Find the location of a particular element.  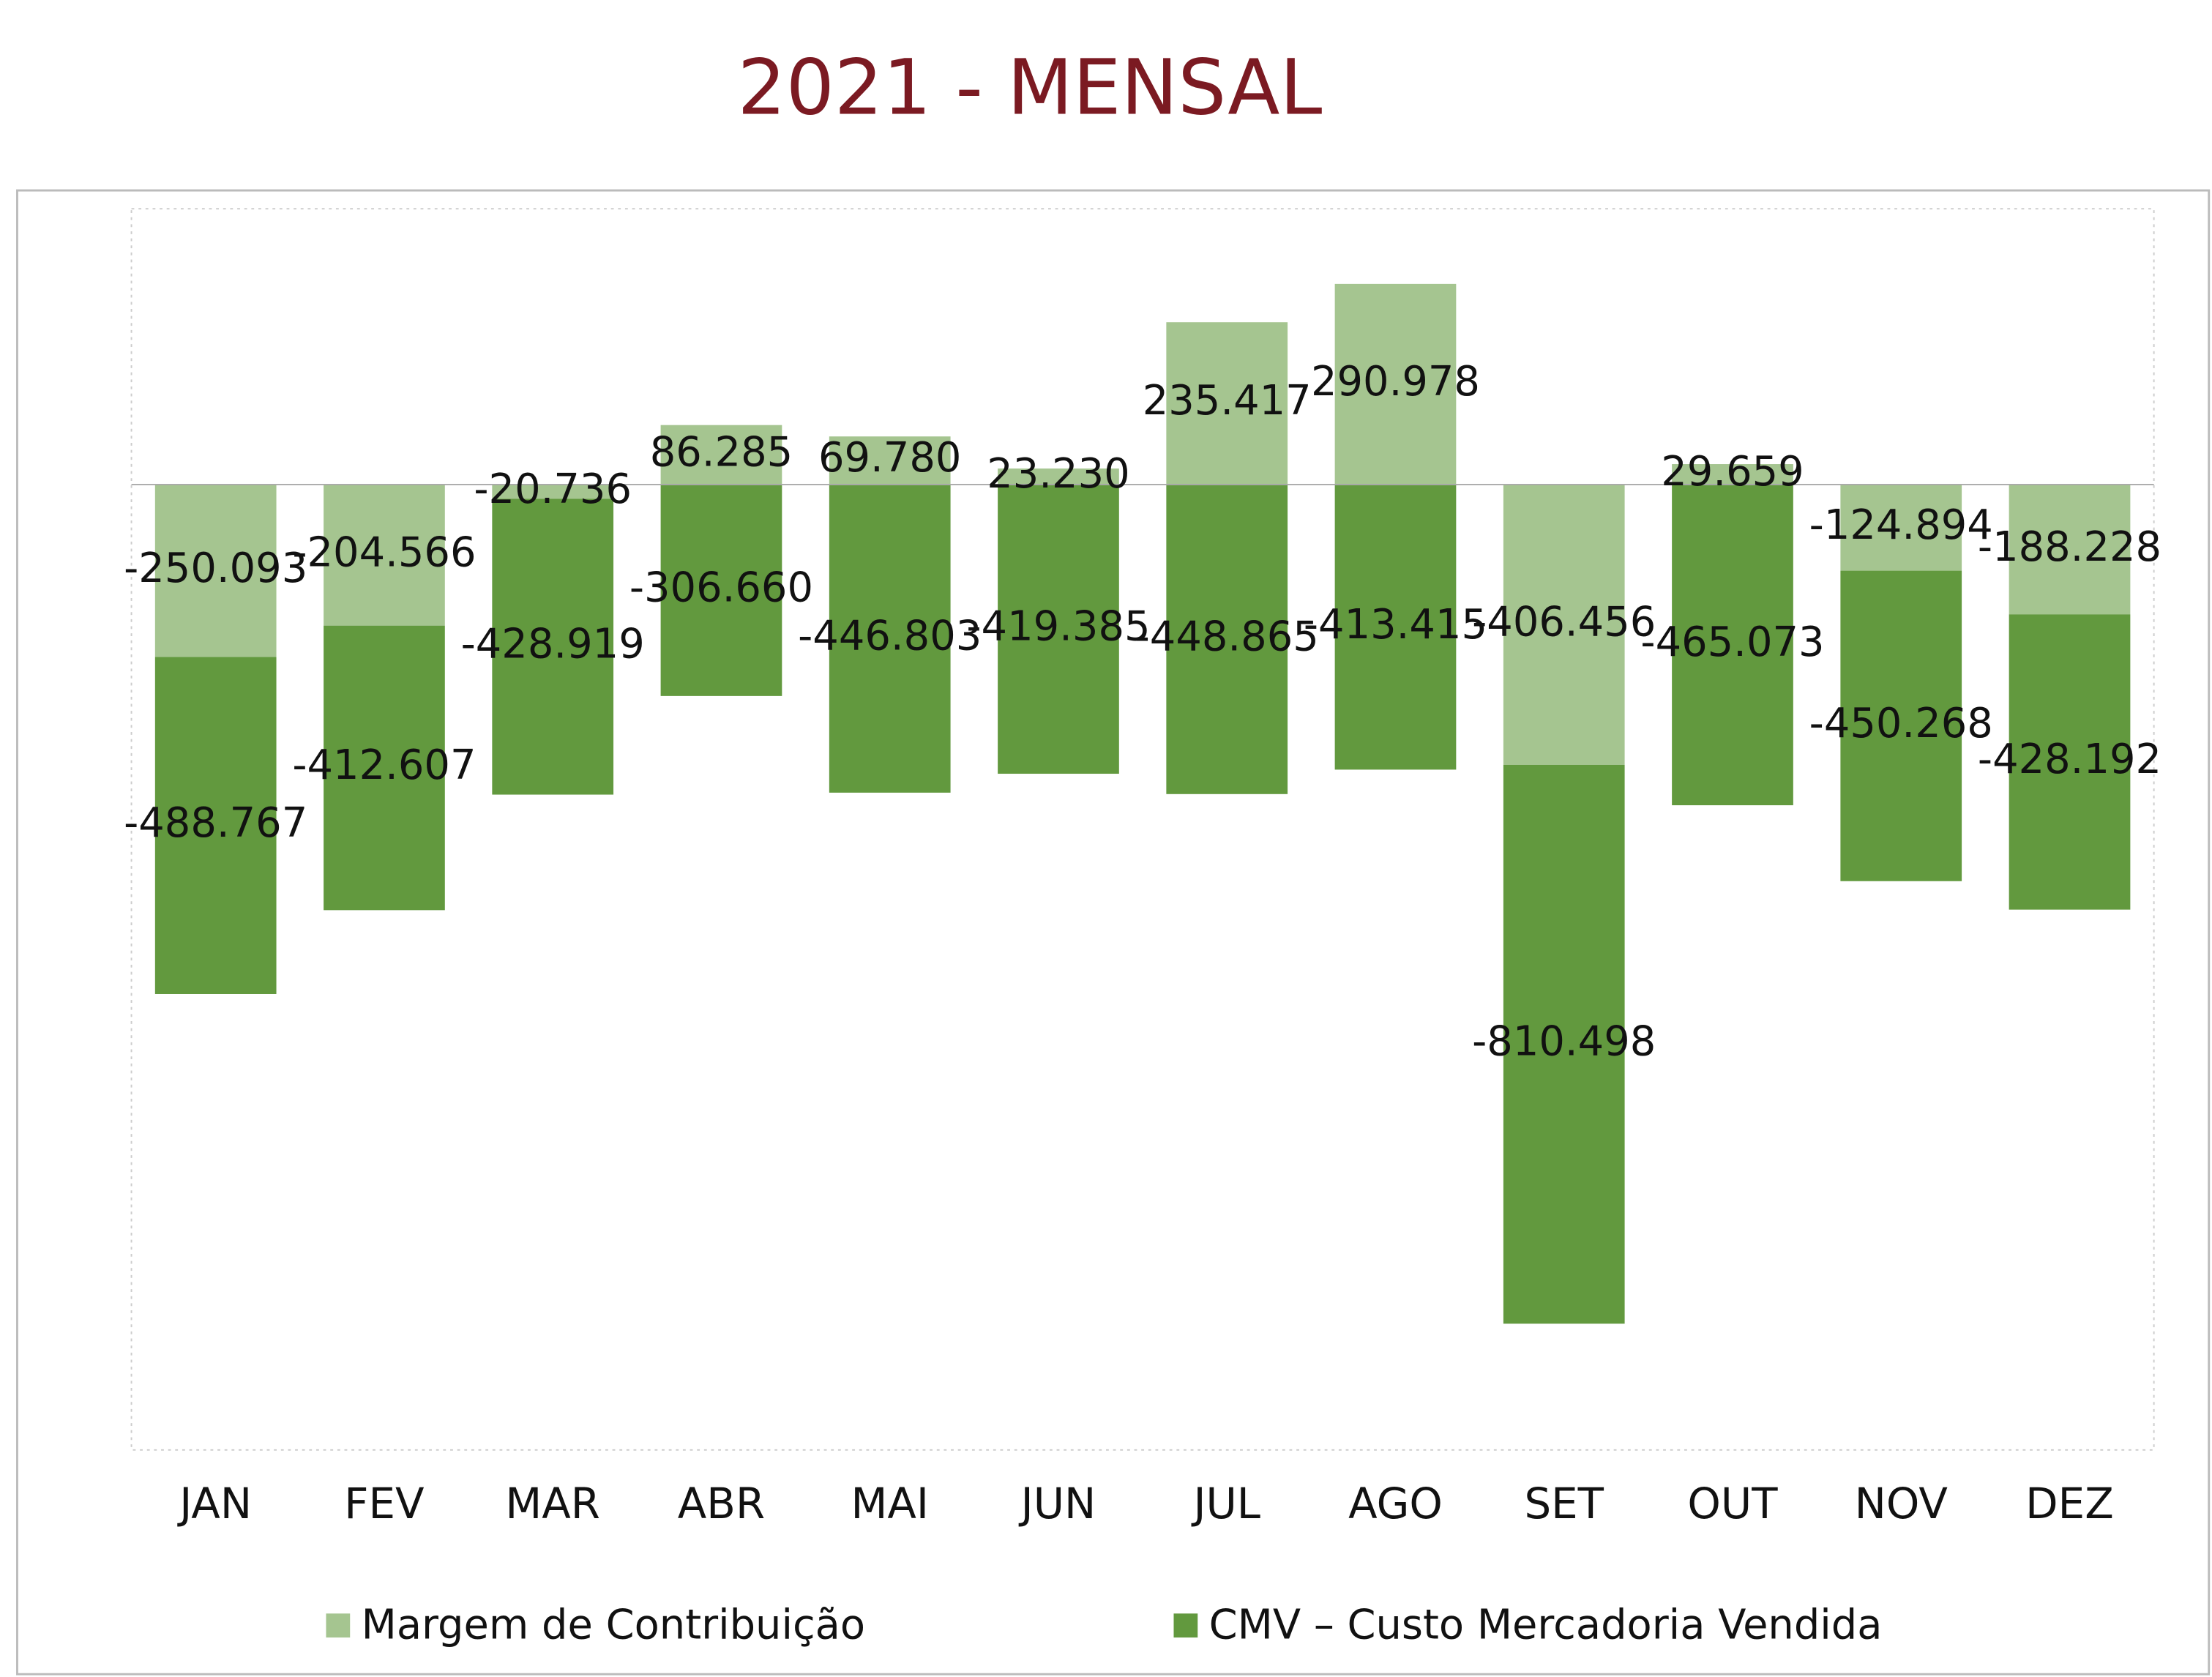

data-label: 29.659 is located at coordinates (1733, 472).